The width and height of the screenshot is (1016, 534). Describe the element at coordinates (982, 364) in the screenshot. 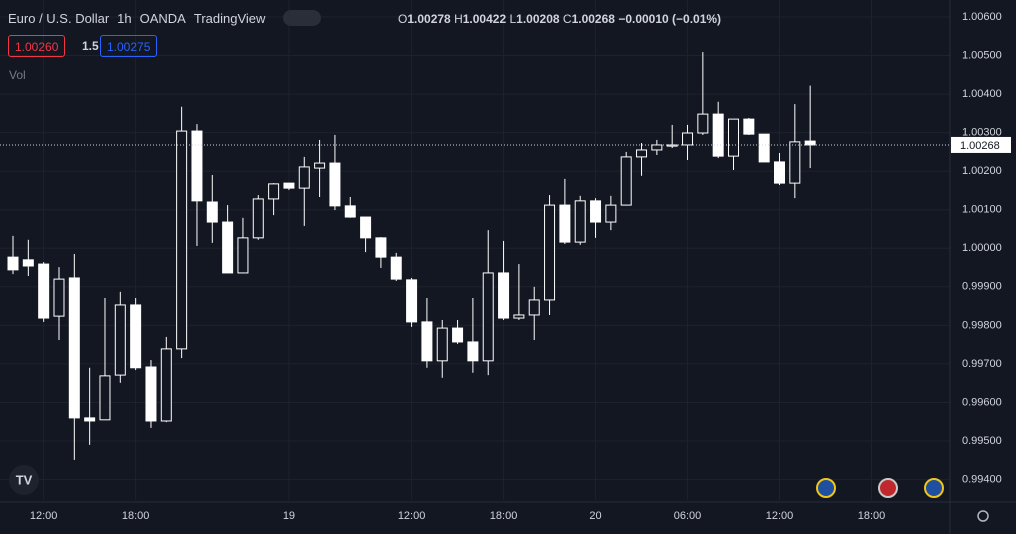

I see `y-tick-label: 0.99700` at that location.